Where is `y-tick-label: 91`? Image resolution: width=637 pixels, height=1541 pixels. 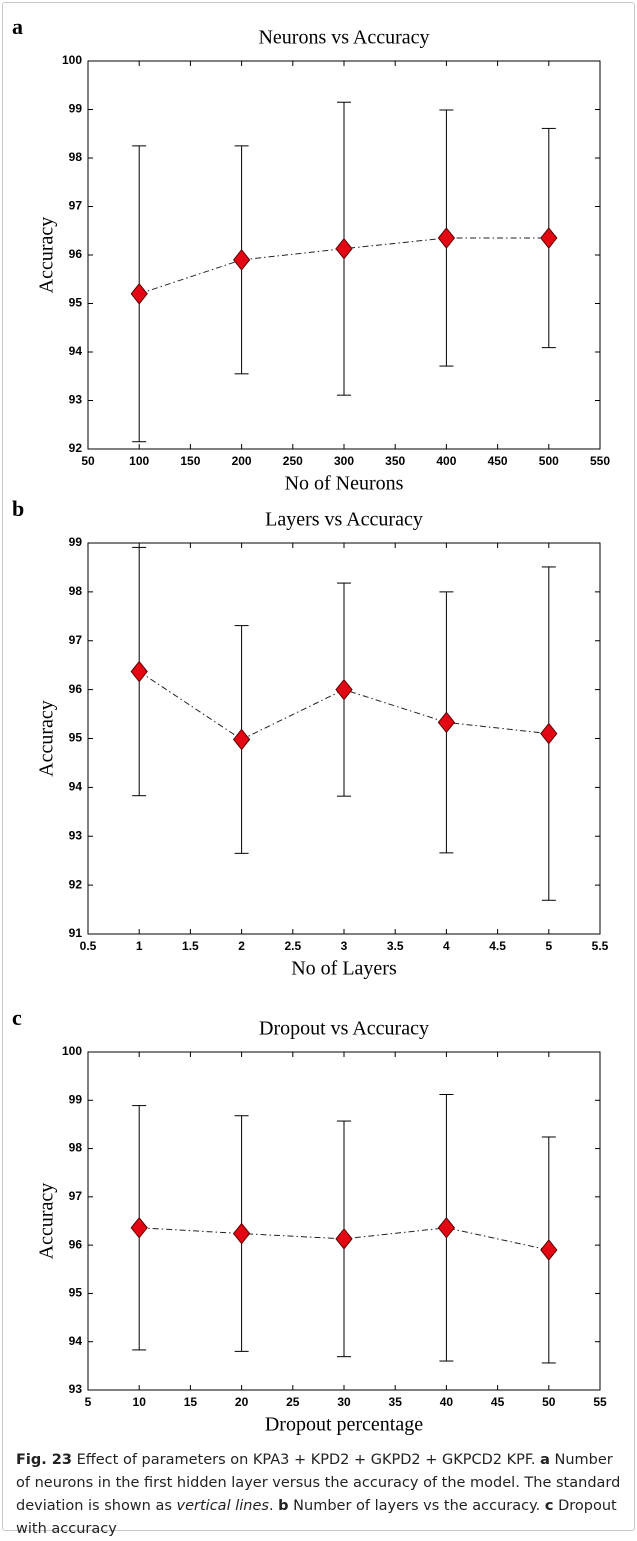
y-tick-label: 91 is located at coordinates (76, 933).